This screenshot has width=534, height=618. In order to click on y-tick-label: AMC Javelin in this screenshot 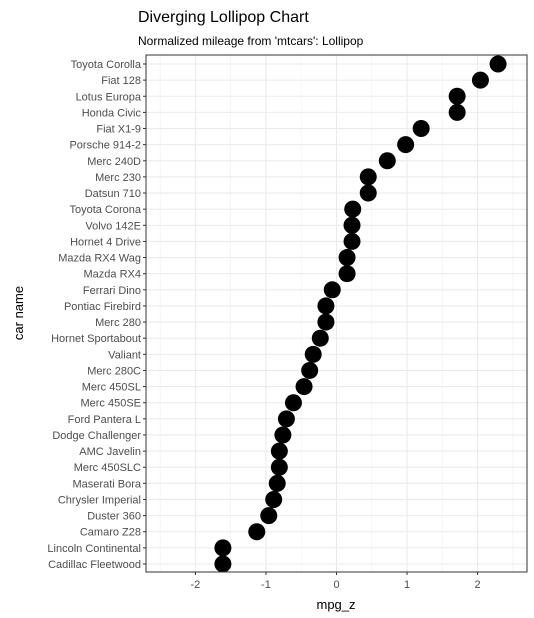, I will do `click(110, 452)`.